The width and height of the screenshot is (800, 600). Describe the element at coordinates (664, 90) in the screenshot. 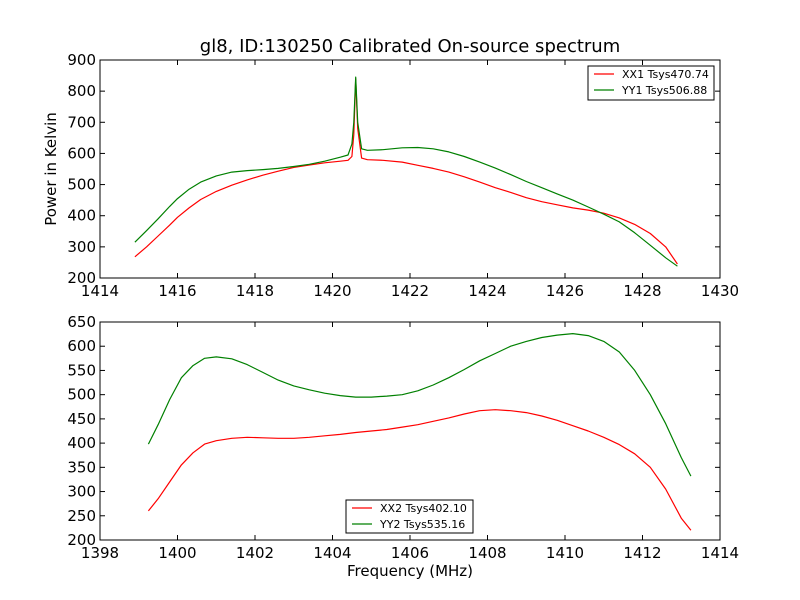

I see `legend-label-yy1: YY1 Tsys506.88` at that location.